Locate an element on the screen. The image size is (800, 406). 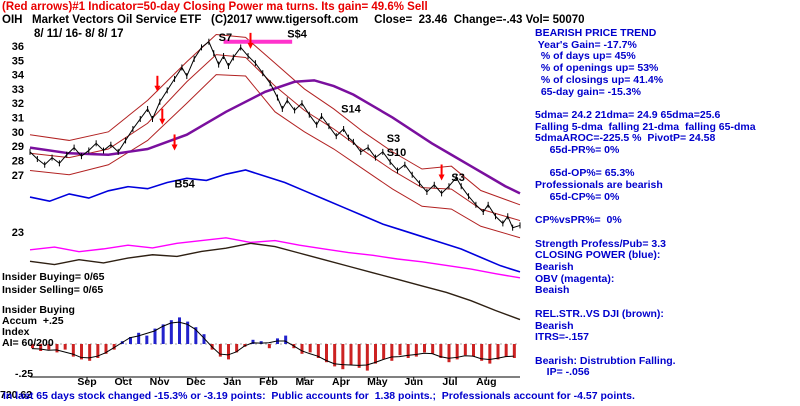
footer-overlap-number: 720.62 is located at coordinates (16, 395).